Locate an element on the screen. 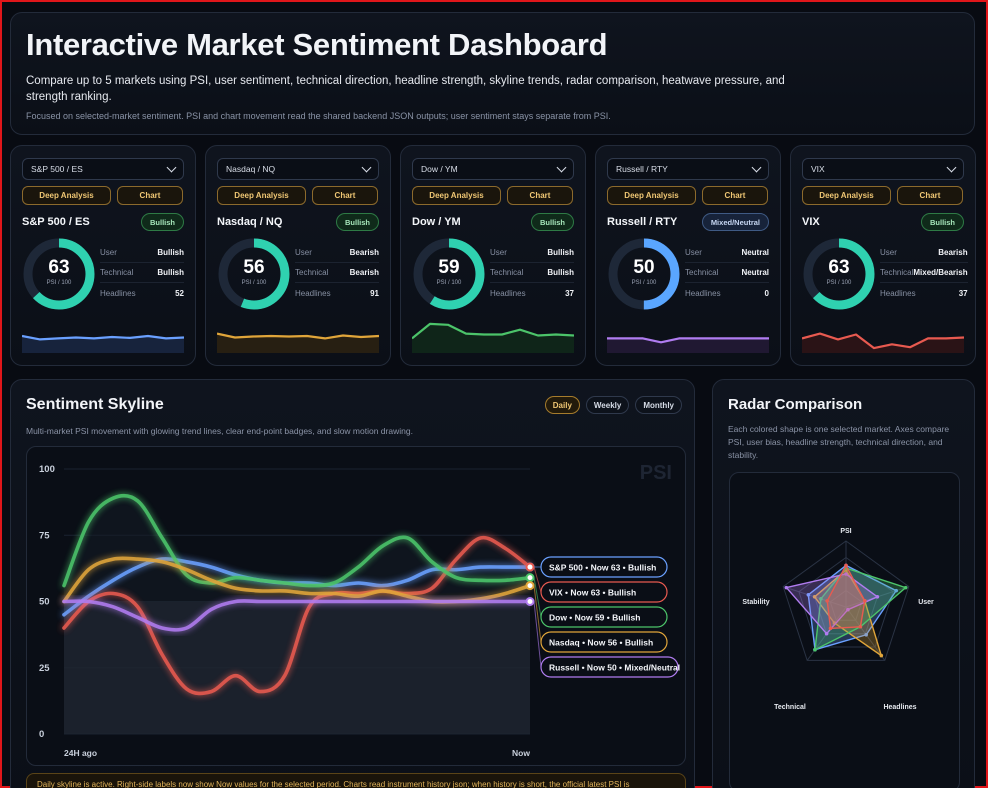 The width and height of the screenshot is (988, 788). market-select: S&P 500 / ES is located at coordinates (103, 169).